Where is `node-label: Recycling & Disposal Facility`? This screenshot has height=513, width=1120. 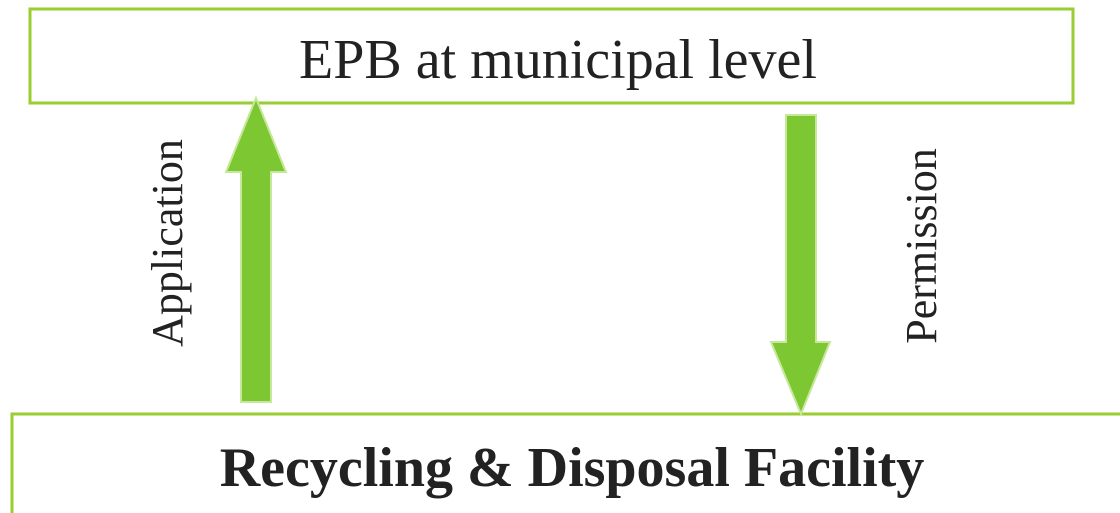 node-label: Recycling & Disposal Facility is located at coordinates (572, 468).